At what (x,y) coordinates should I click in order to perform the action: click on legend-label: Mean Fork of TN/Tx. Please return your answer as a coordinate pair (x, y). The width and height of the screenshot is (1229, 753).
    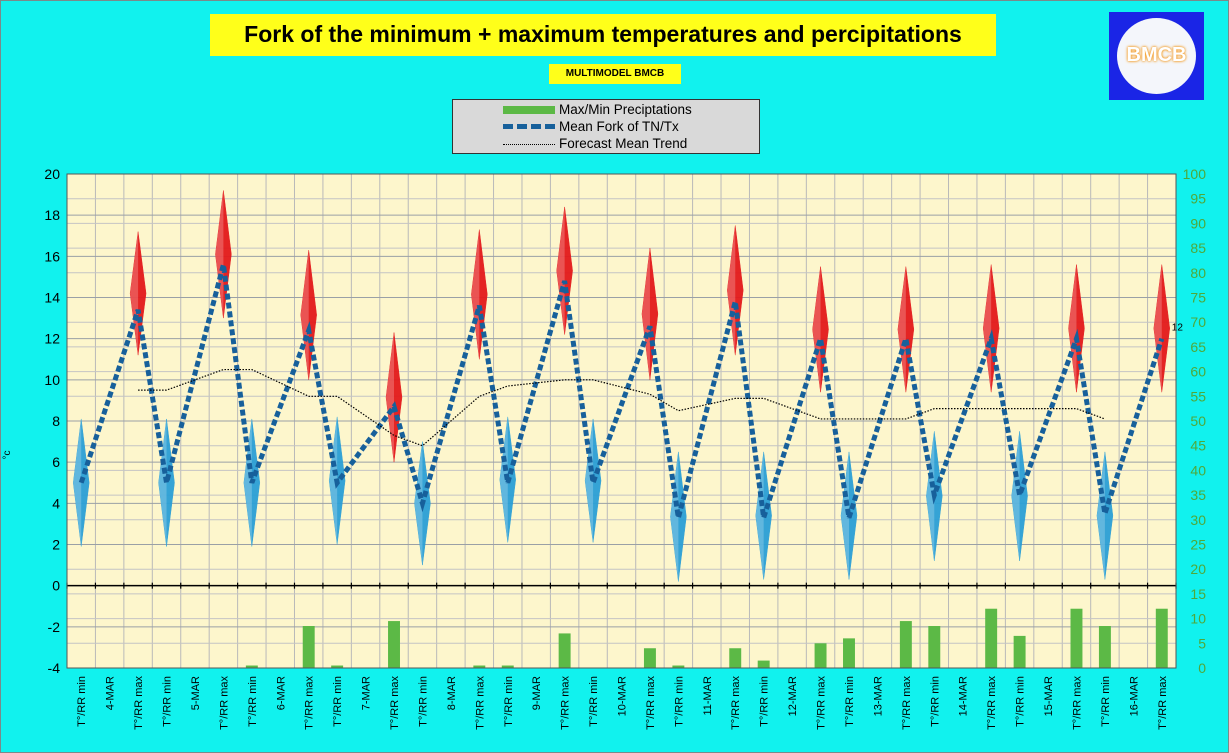
    Looking at the image, I should click on (619, 126).